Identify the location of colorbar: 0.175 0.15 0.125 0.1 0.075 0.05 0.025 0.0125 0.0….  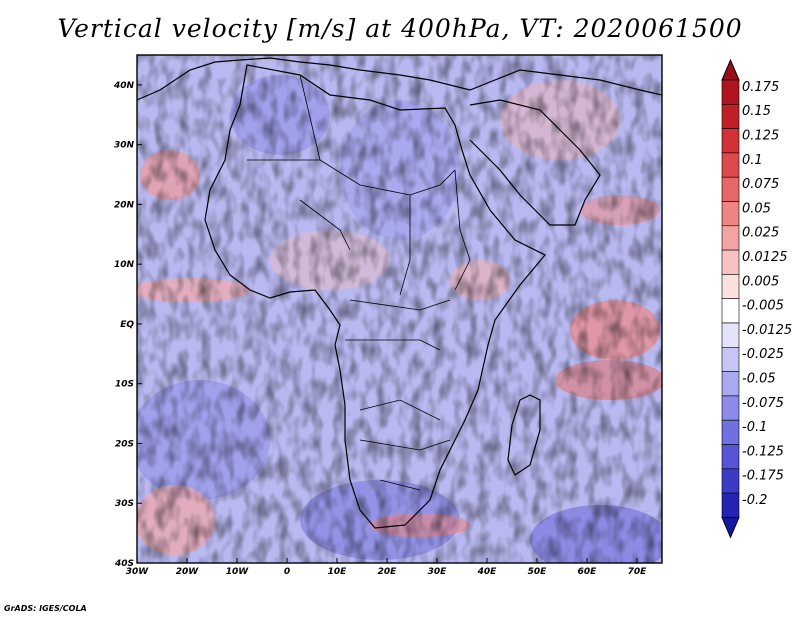
(756, 298).